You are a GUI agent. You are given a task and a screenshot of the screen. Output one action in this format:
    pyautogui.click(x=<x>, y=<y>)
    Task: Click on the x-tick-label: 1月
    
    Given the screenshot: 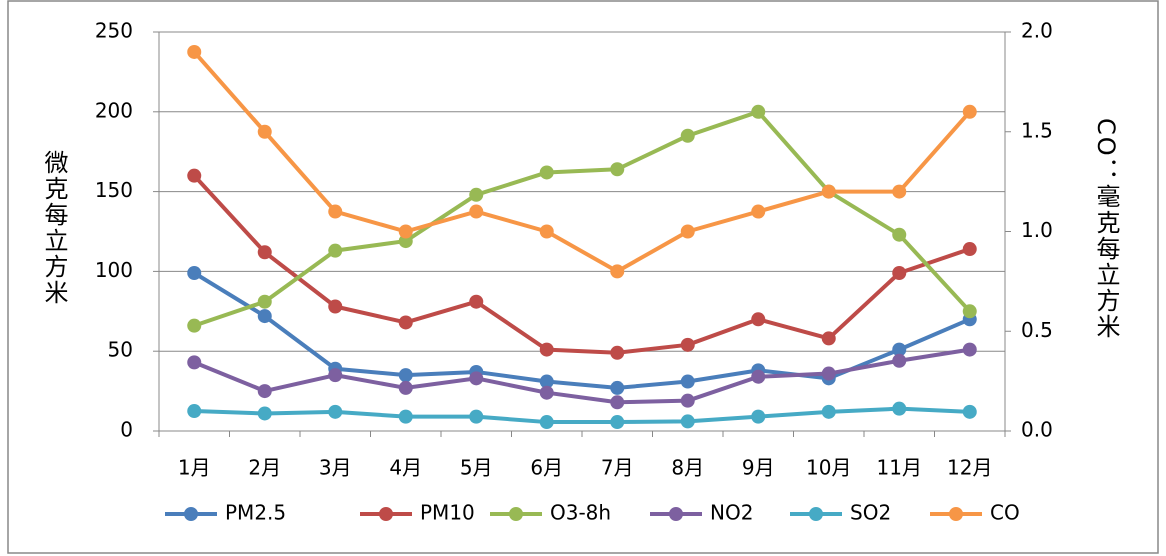 What is the action you would take?
    pyautogui.click(x=194, y=468)
    